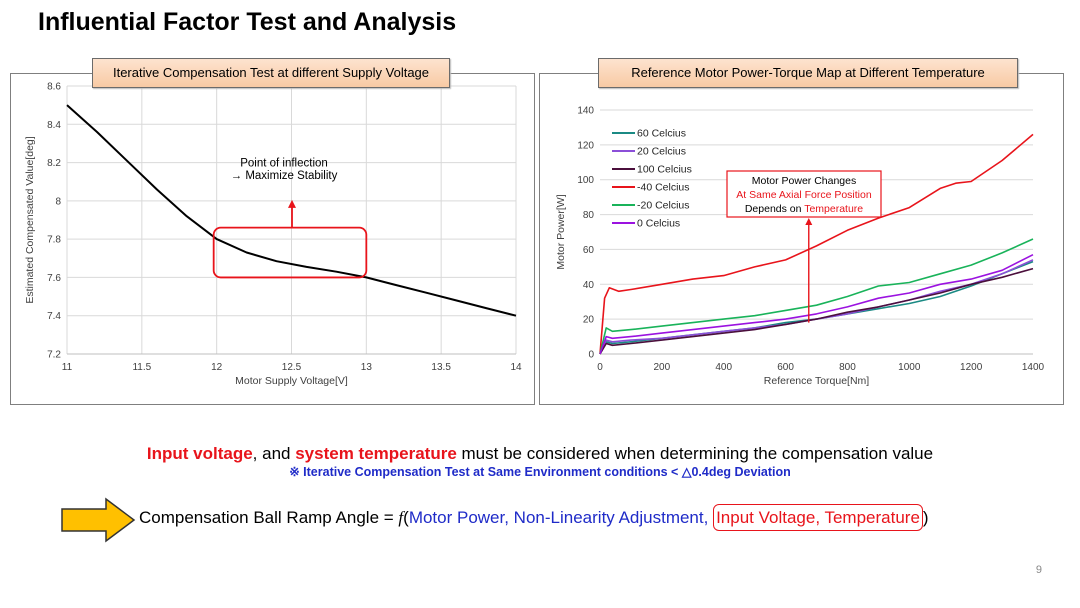 This screenshot has height=608, width=1080. I want to click on annotation-box, so click(804, 194).